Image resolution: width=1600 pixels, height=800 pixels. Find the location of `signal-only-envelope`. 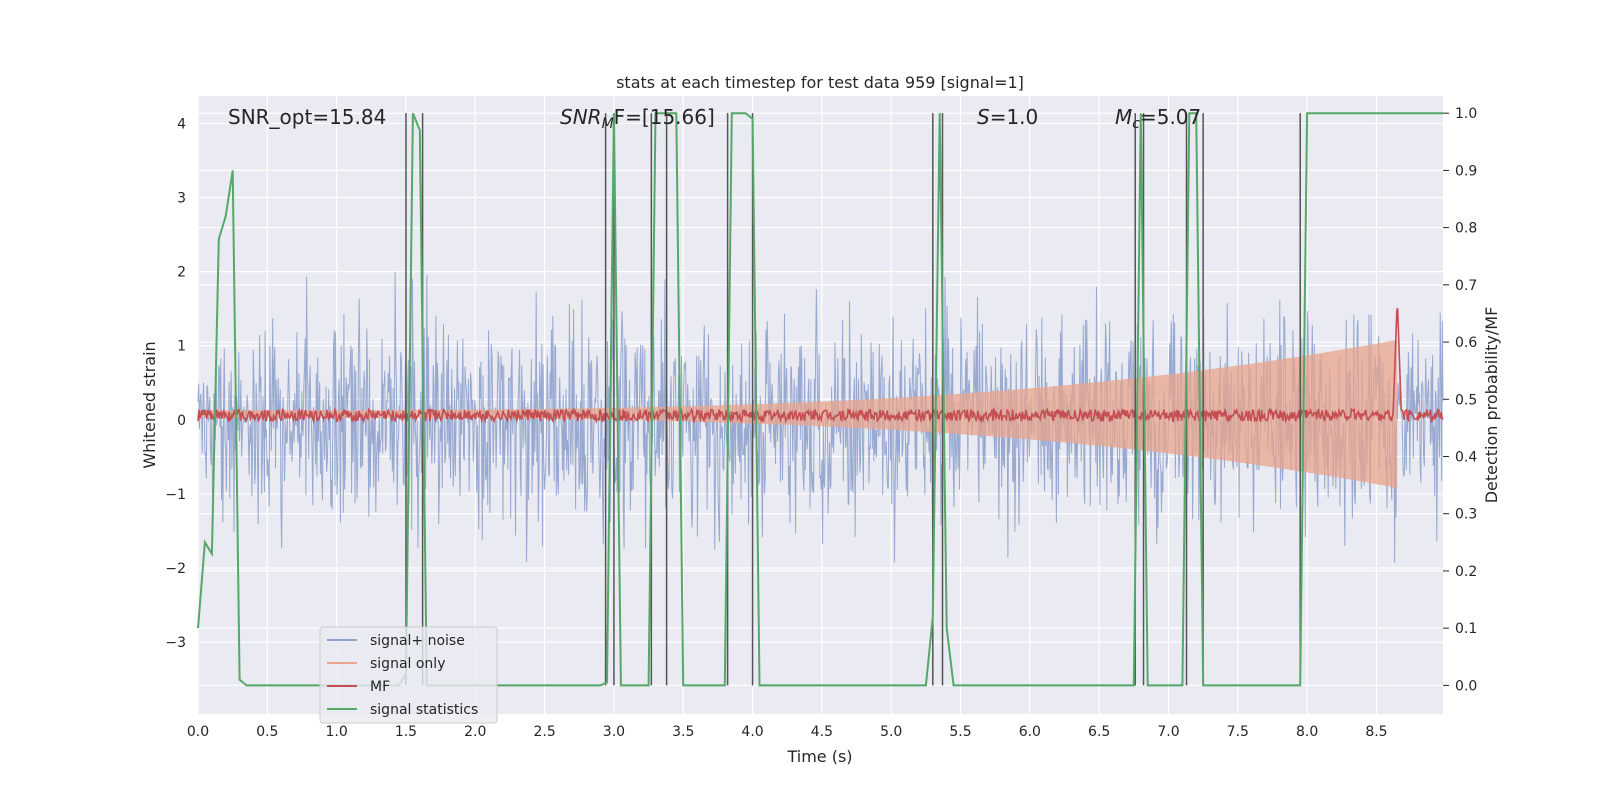

signal-only-envelope is located at coordinates (798, 413).